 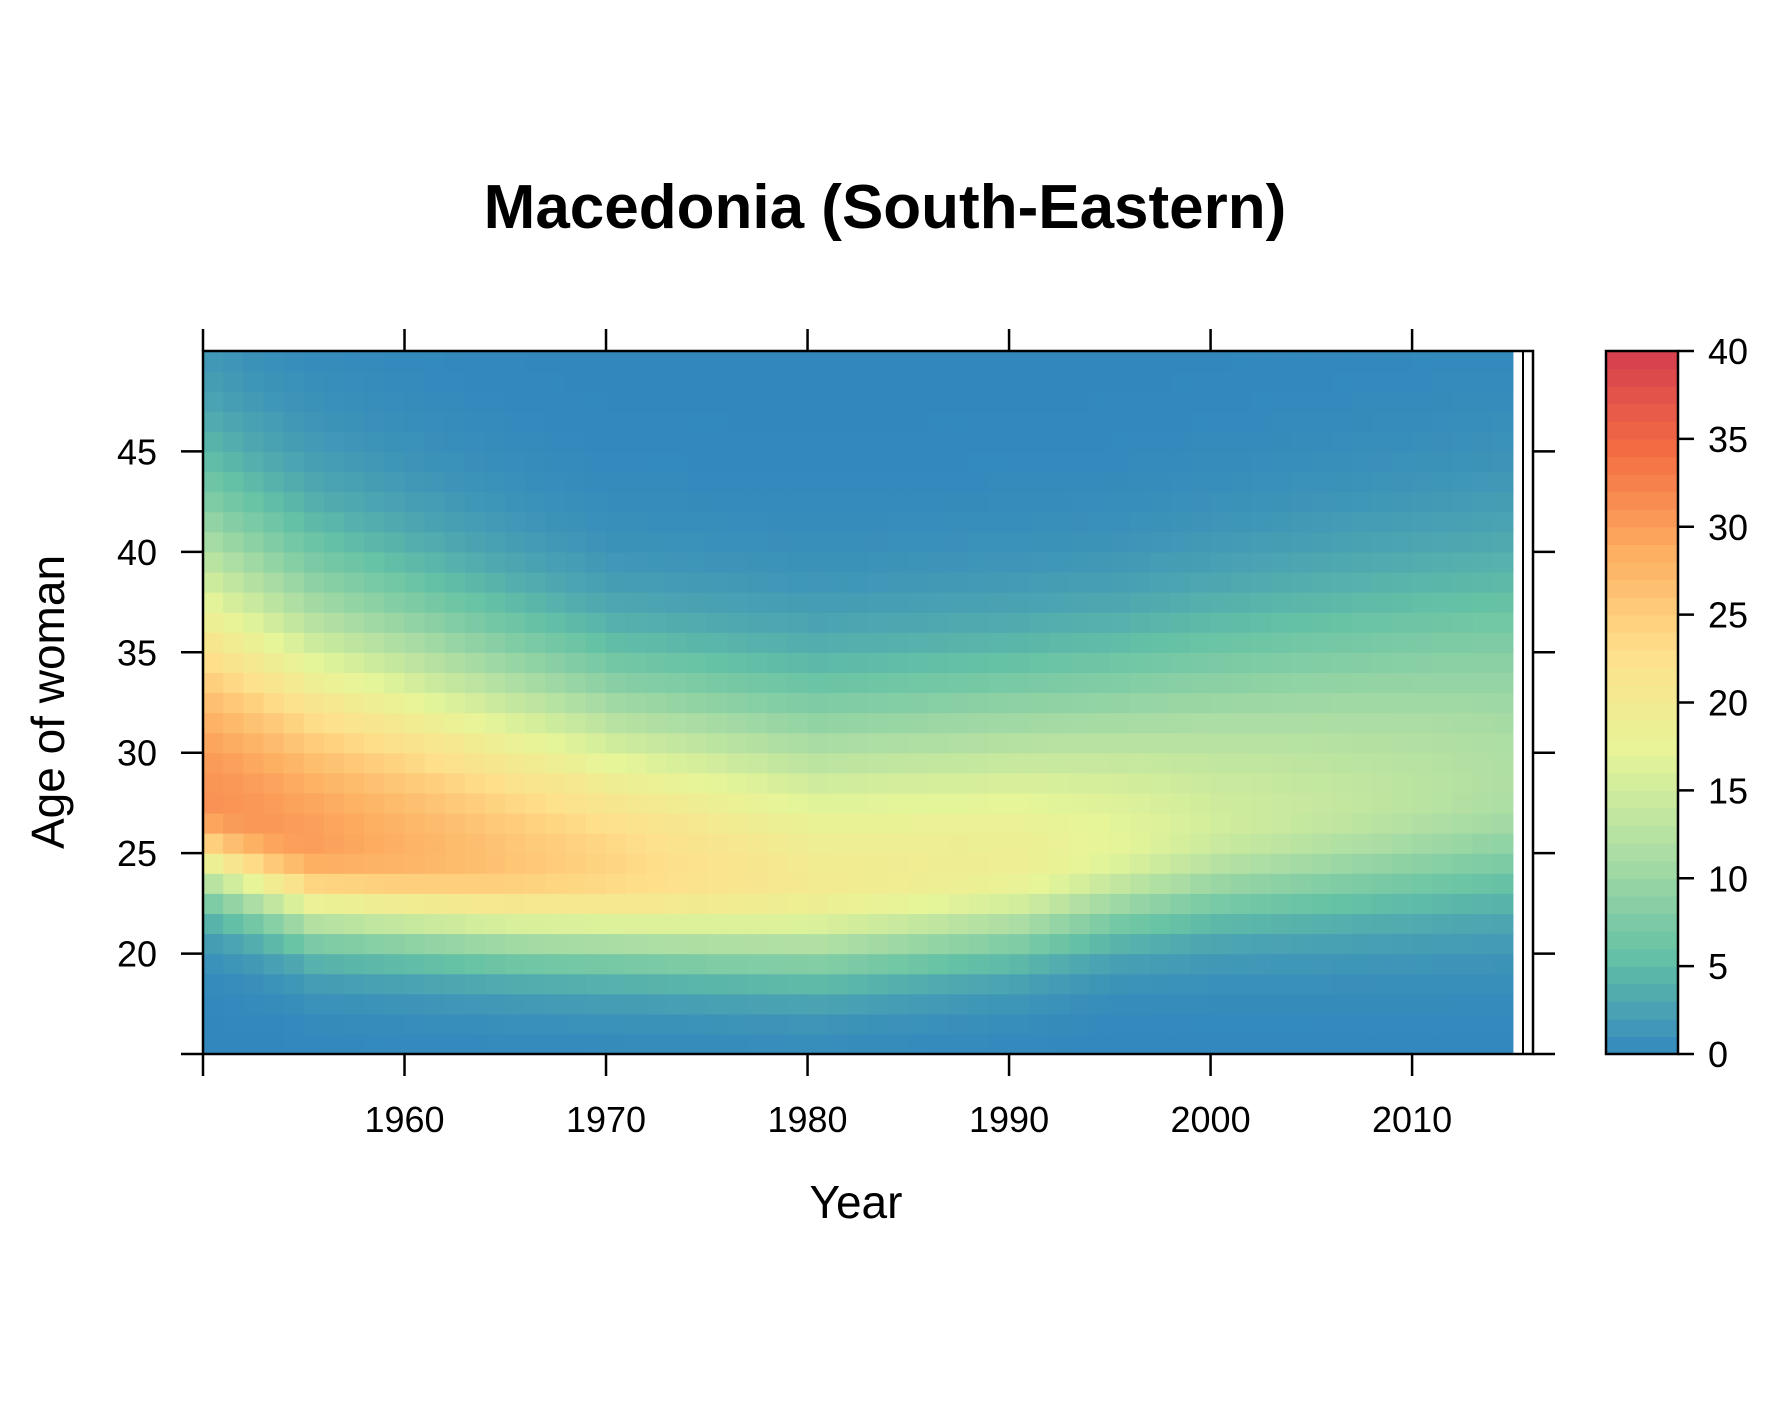 What do you see at coordinates (404, 1119) in the screenshot?
I see `x-tick-label: 1960` at bounding box center [404, 1119].